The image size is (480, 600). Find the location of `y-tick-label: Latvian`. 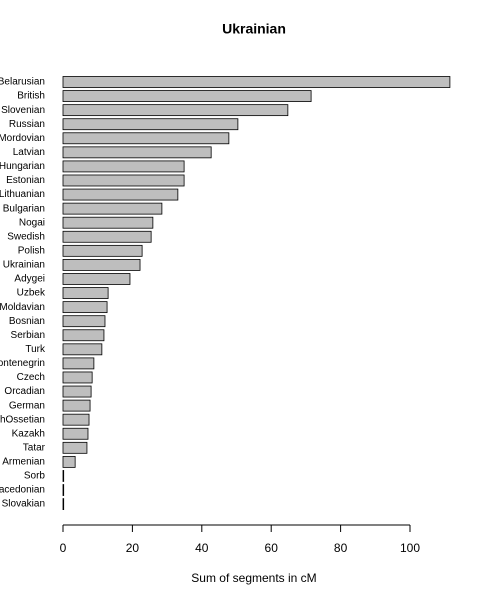

y-tick-label: Latvian is located at coordinates (29, 152).